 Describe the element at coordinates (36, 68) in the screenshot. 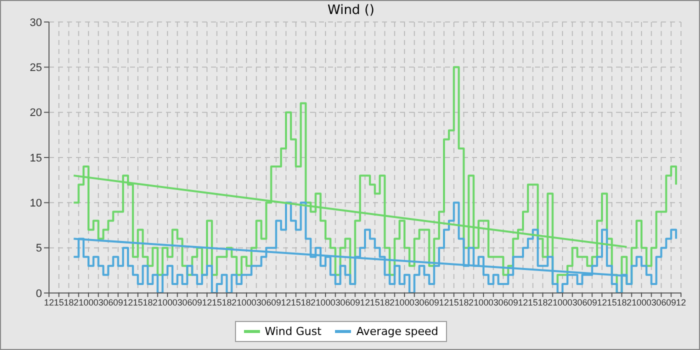

I see `y-tick-label: 25` at that location.